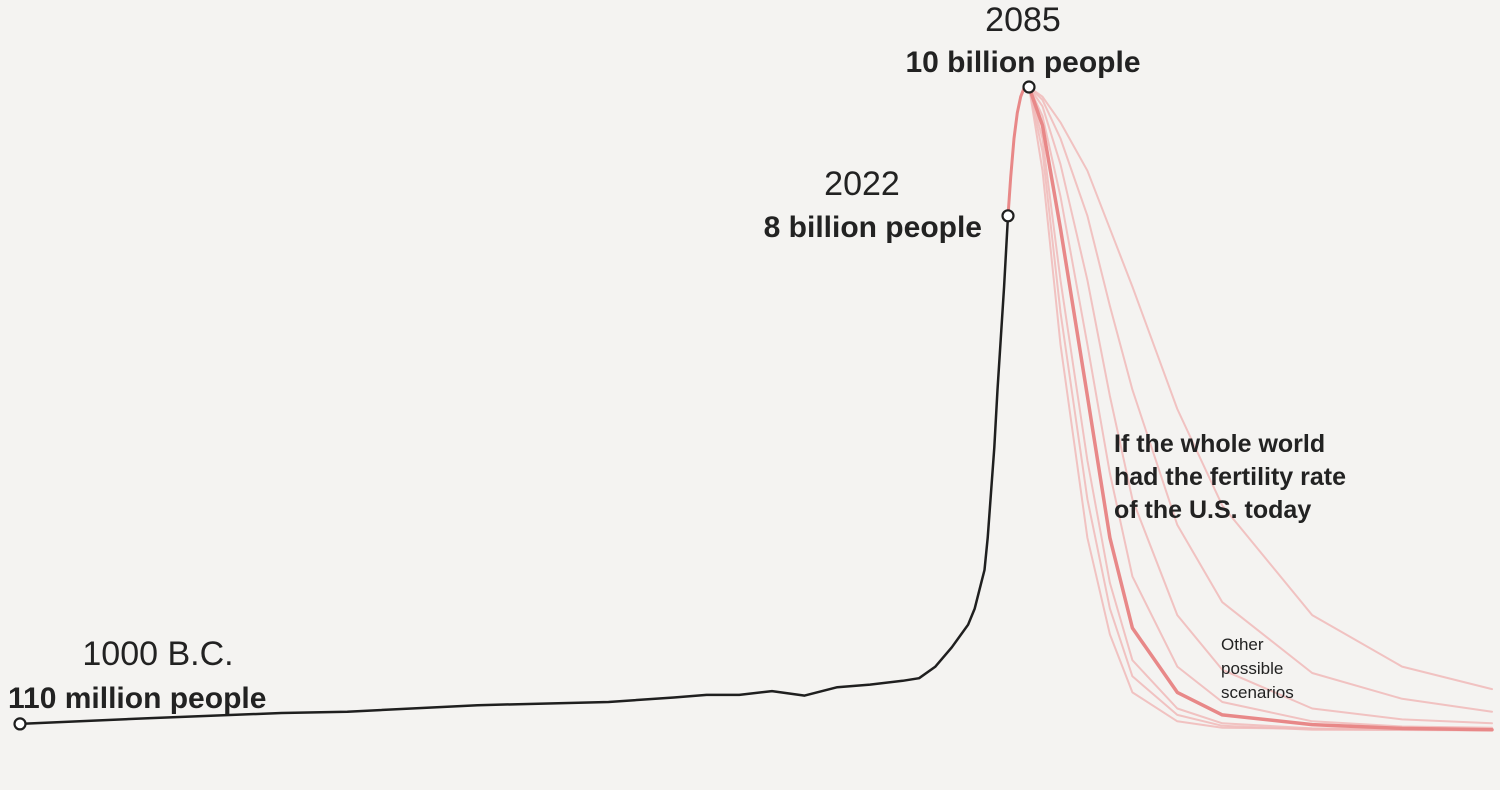  Describe the element at coordinates (157, 654) in the screenshot. I see `annotation-year-1000bc: 1000 B.C.` at that location.